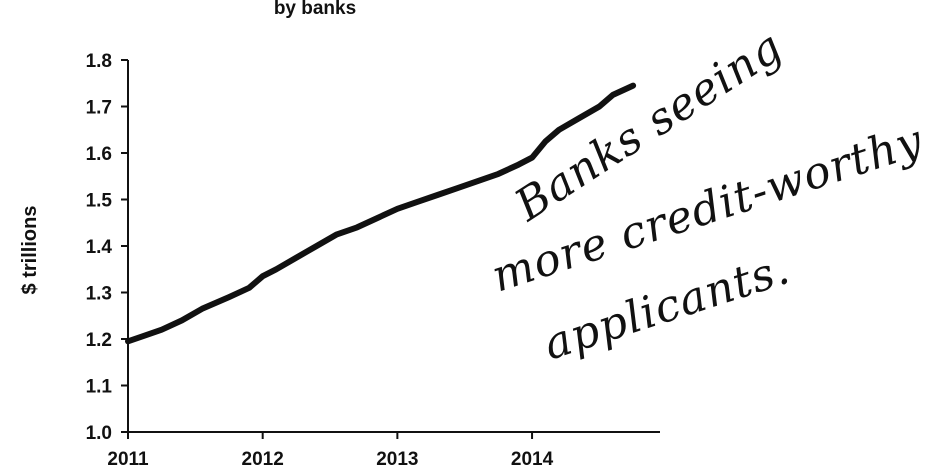 This screenshot has height=475, width=952. I want to click on y-tick-label: 1.0, so click(99, 433).